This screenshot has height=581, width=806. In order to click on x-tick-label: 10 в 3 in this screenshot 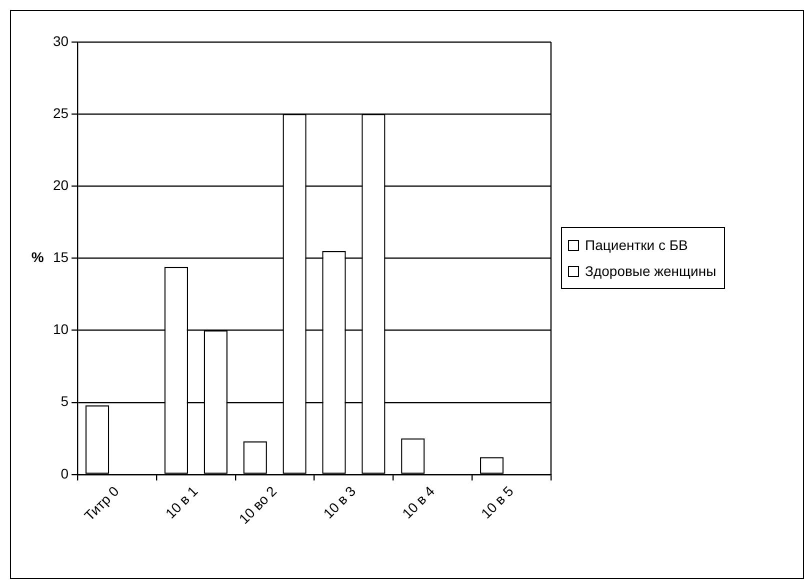, I will do `click(339, 502)`.